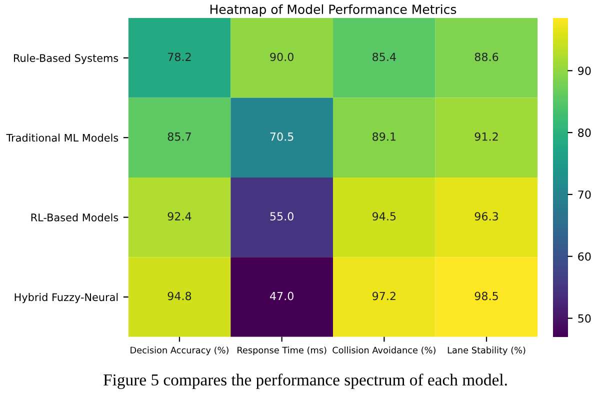 The width and height of the screenshot is (611, 401). What do you see at coordinates (282, 136) in the screenshot?
I see `data-label: 70.5` at bounding box center [282, 136].